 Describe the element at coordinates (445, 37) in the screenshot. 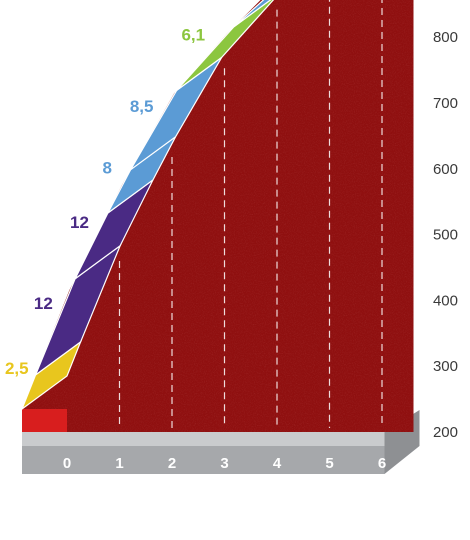

I see `elevation-tick-800: 800` at that location.